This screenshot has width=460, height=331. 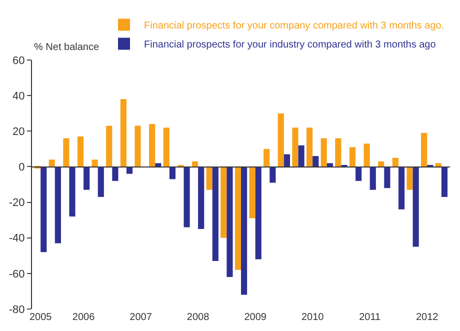 I want to click on x-tick-label: 2010, so click(x=312, y=317).